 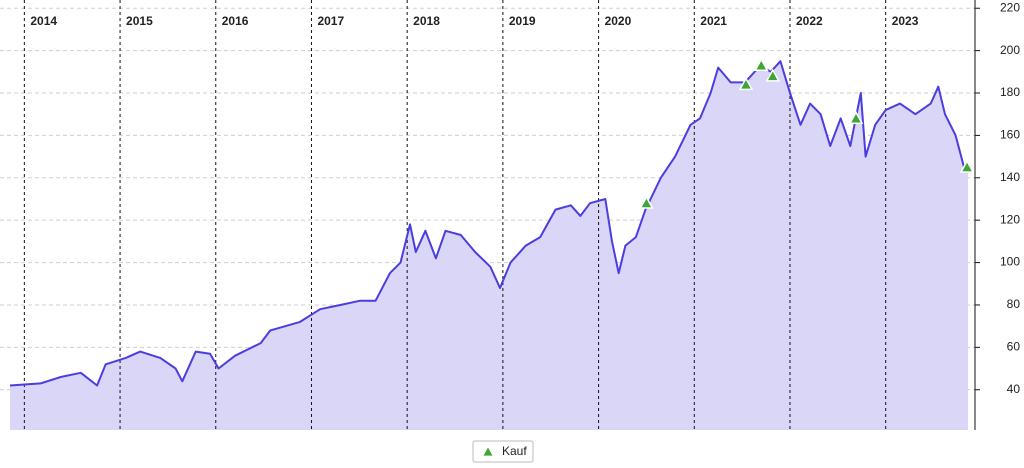 What do you see at coordinates (330, 21) in the screenshot?
I see `x-tick-label: 2017` at bounding box center [330, 21].